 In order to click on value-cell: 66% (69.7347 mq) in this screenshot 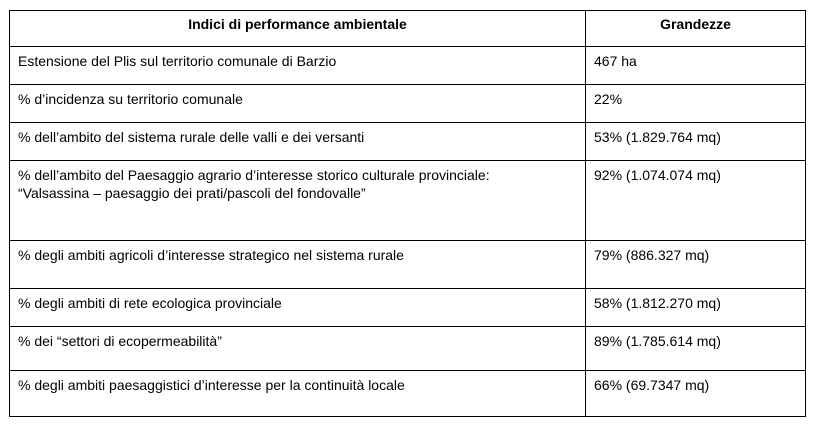, I will do `click(695, 393)`.